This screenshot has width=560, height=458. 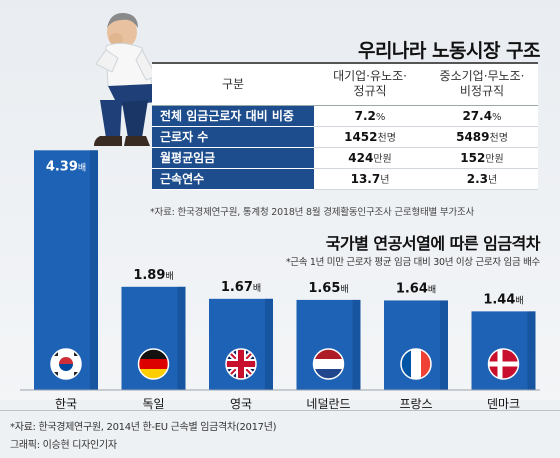 I want to click on value-label: 1.65배, so click(x=328, y=288).